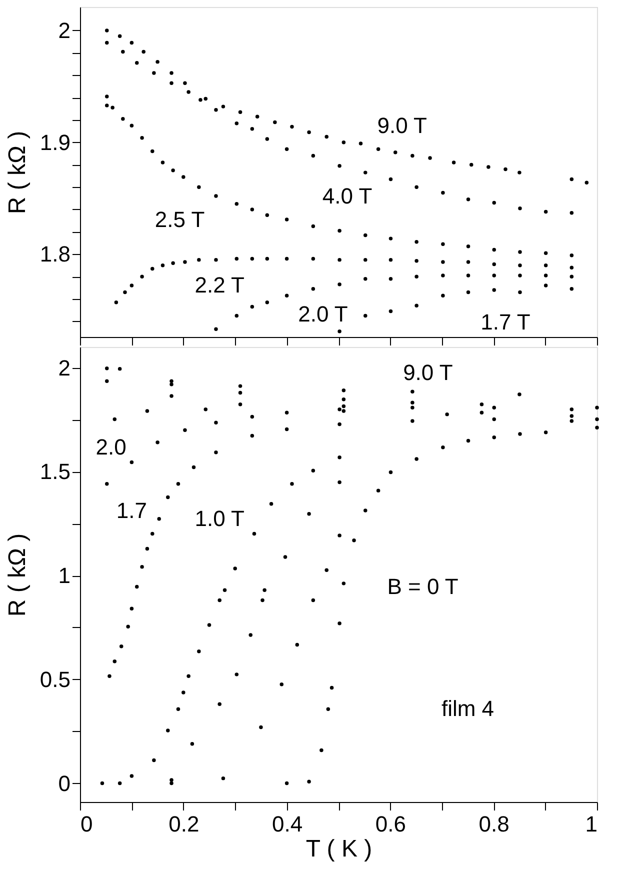  Describe the element at coordinates (591, 824) in the screenshot. I see `x-tick-label: 1` at that location.